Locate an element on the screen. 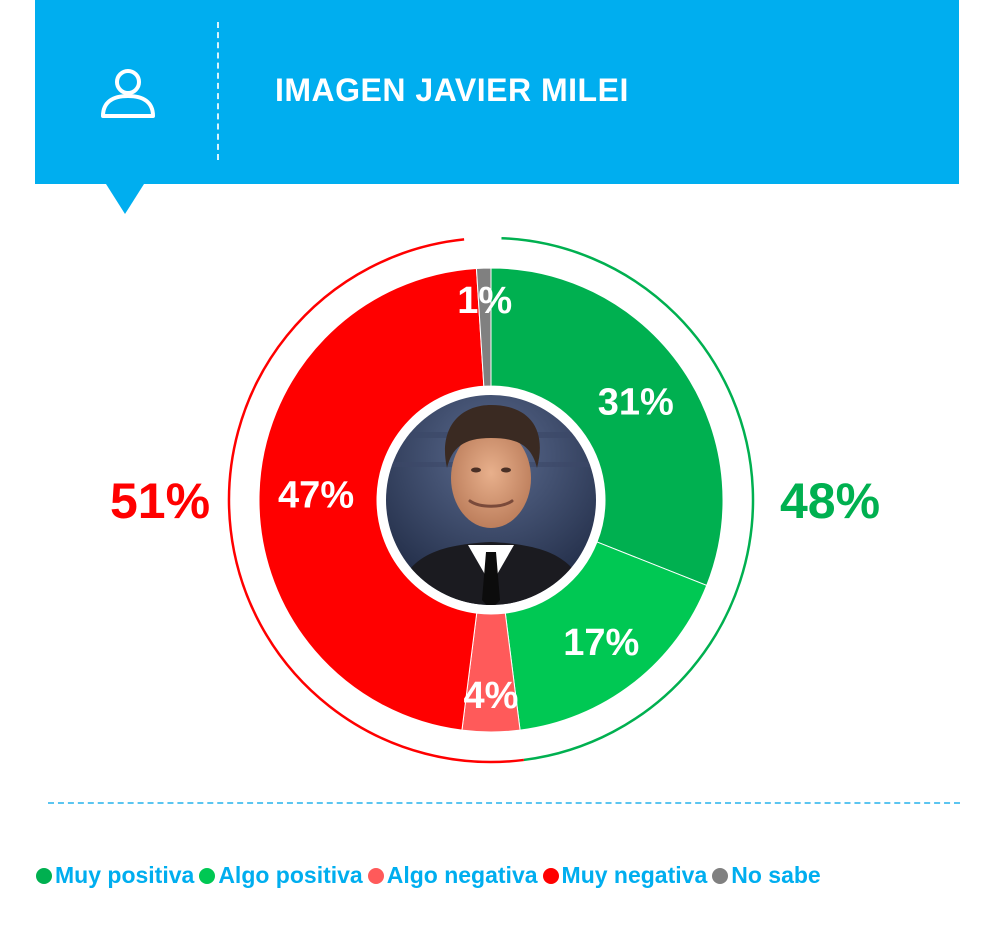  legend-item: Muy negativa is located at coordinates (628, 875).